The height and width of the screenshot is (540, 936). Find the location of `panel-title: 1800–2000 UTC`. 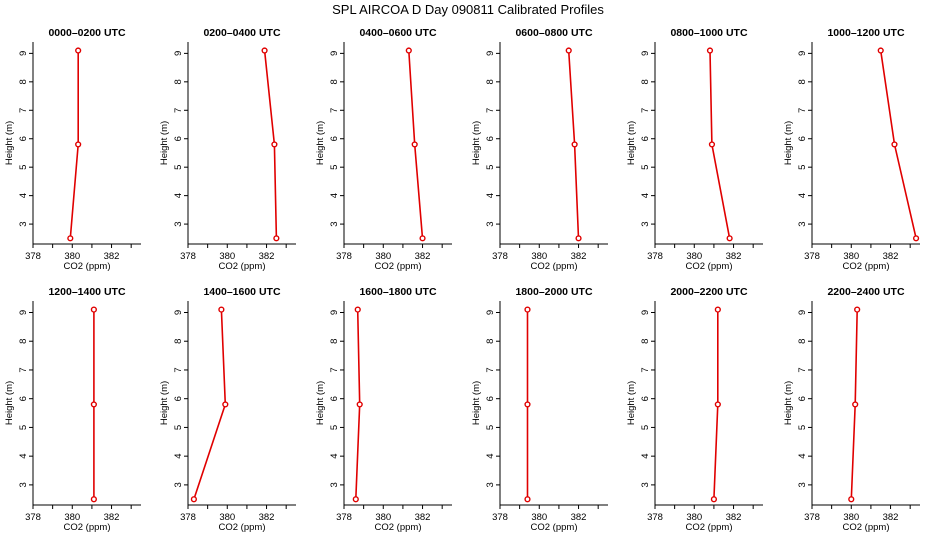

panel-title: 1800–2000 UTC is located at coordinates (553, 292).